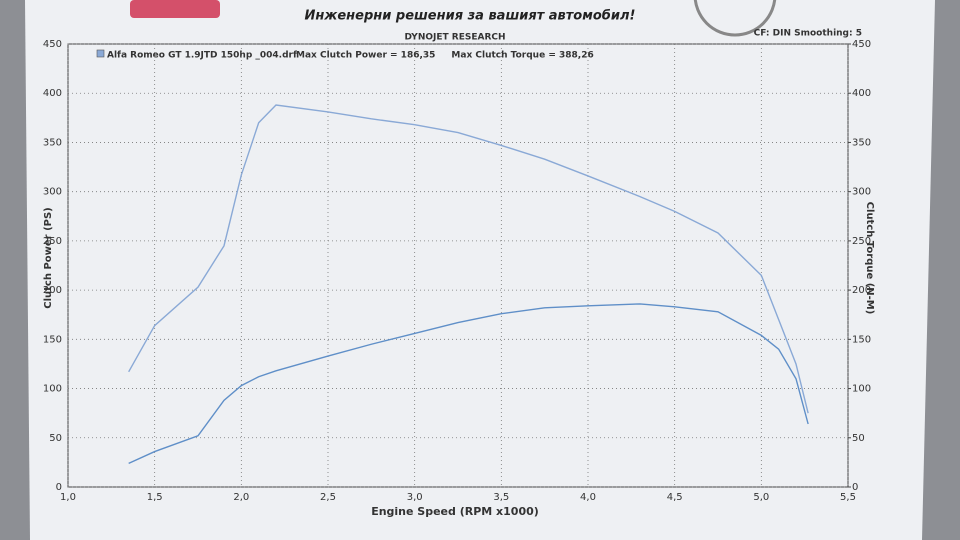 The width and height of the screenshot is (960, 540). Describe the element at coordinates (52, 192) in the screenshot. I see `y-tick-label: 300` at that location.